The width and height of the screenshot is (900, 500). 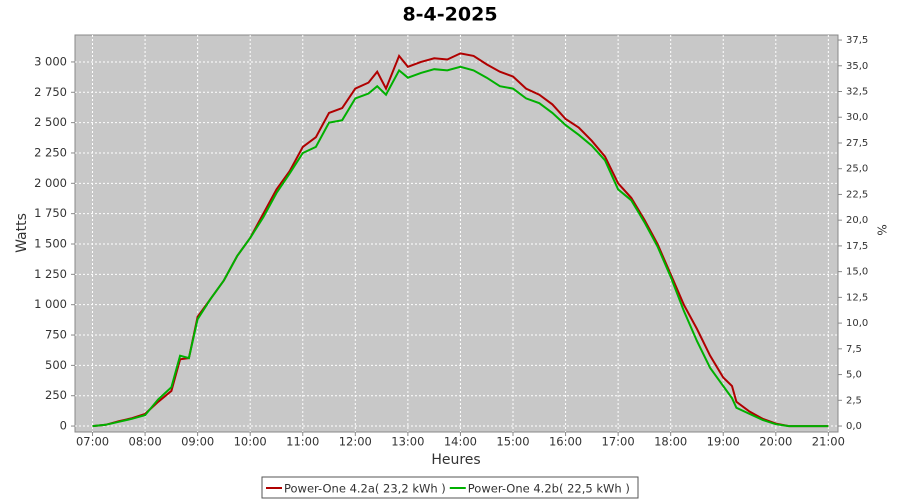 I want to click on y2-tick-label: 25,0, so click(x=857, y=169).